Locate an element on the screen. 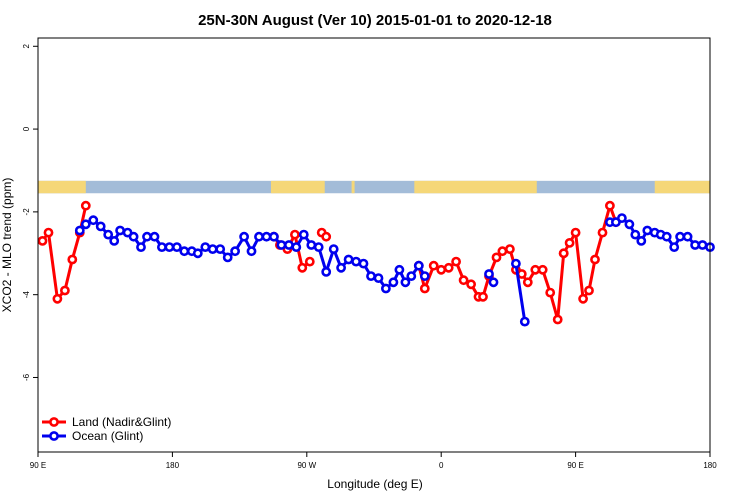 This screenshot has height=500, width=750. legend: Land (Nadir&Glint)Ocean (Glint) is located at coordinates (106, 429).